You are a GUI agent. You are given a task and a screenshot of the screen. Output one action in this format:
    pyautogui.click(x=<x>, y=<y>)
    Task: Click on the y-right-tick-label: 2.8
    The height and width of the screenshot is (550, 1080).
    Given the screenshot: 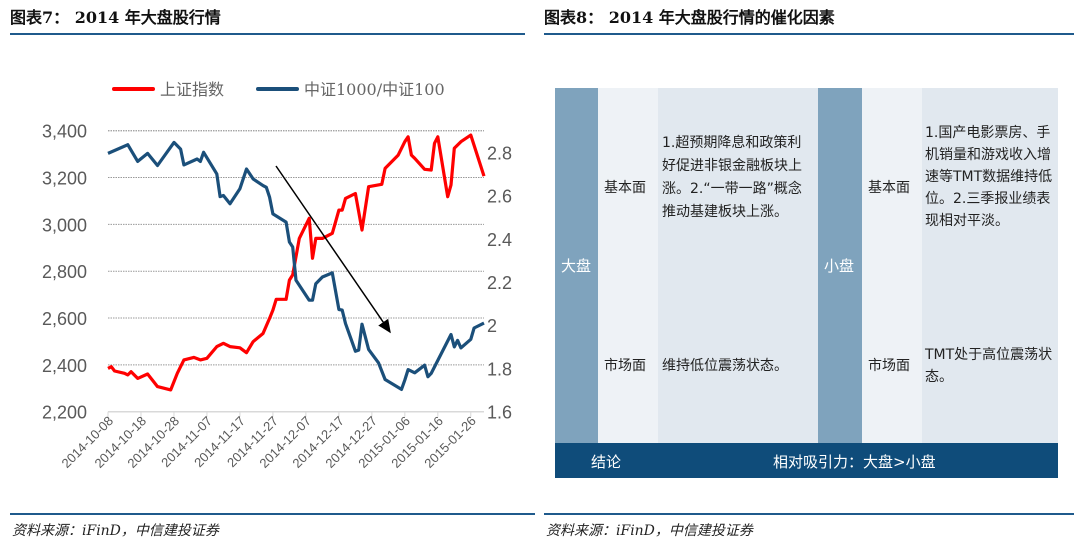 What is the action you would take?
    pyautogui.click(x=499, y=153)
    